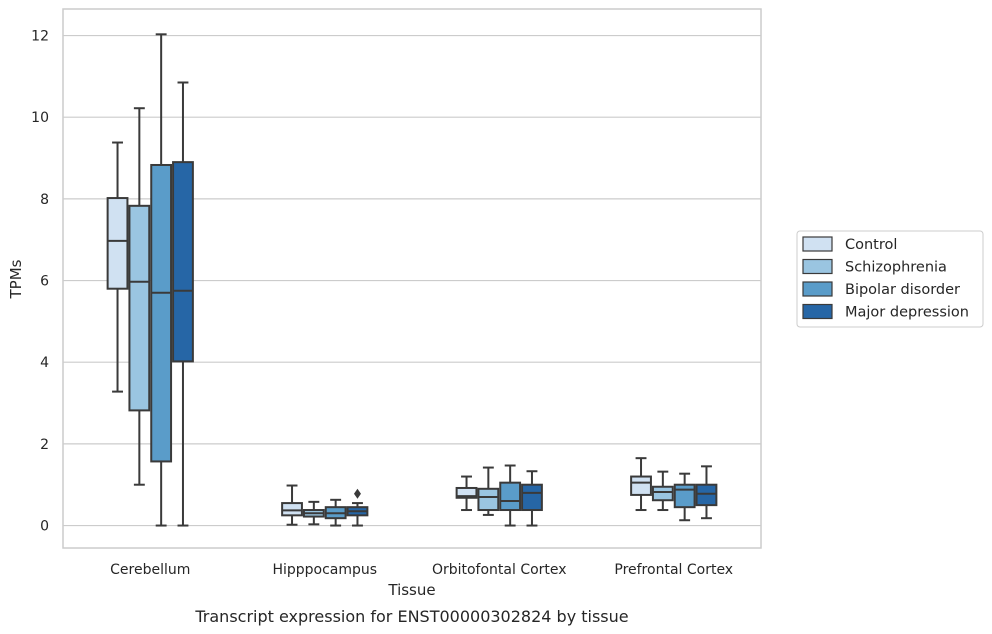  Describe the element at coordinates (335, 512) in the screenshot. I see `box-hipppocampus-bipolar-disorder` at that location.